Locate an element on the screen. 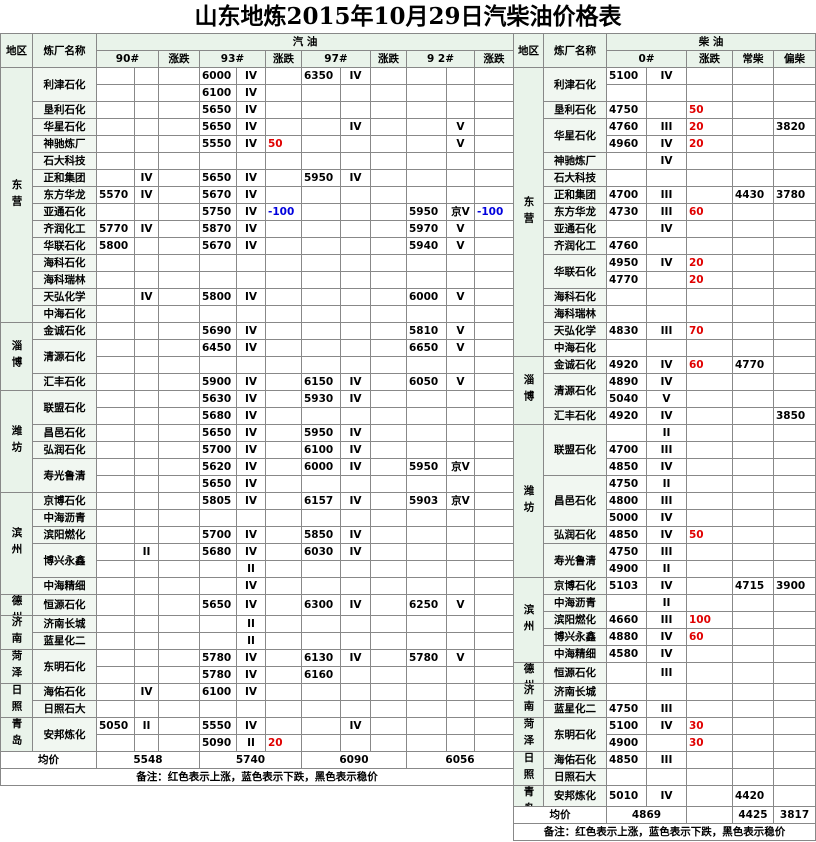  price-cell: 6030 is located at coordinates (321, 552).